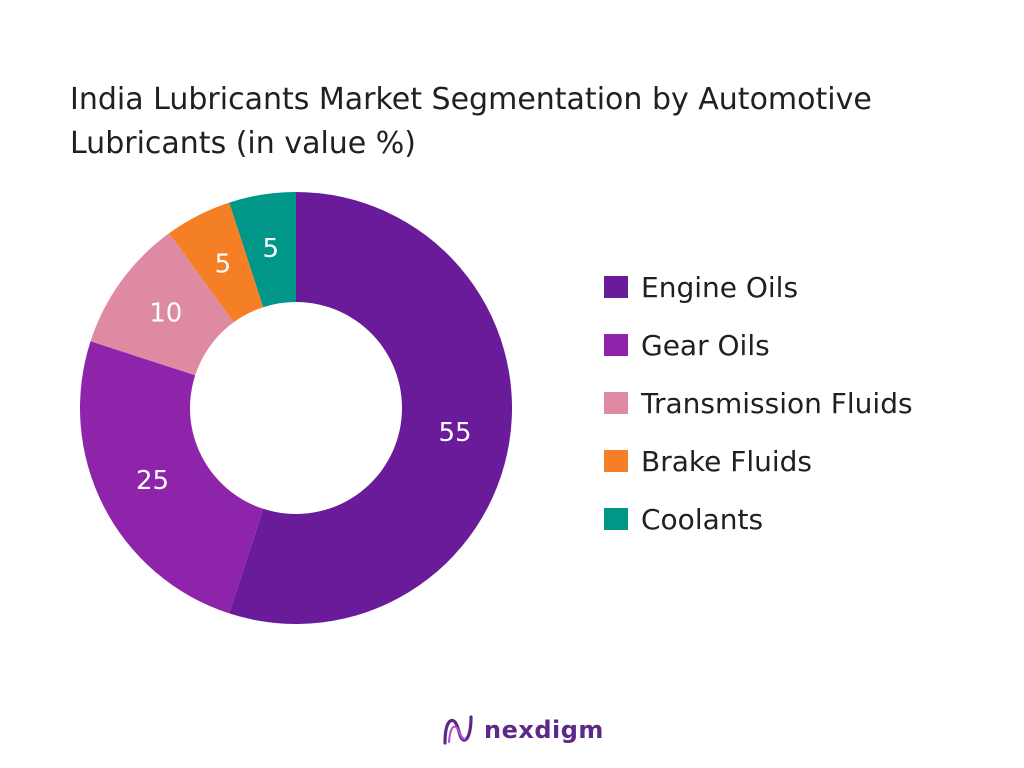  What do you see at coordinates (165, 313) in the screenshot?
I see `slice-value-label: 10` at bounding box center [165, 313].